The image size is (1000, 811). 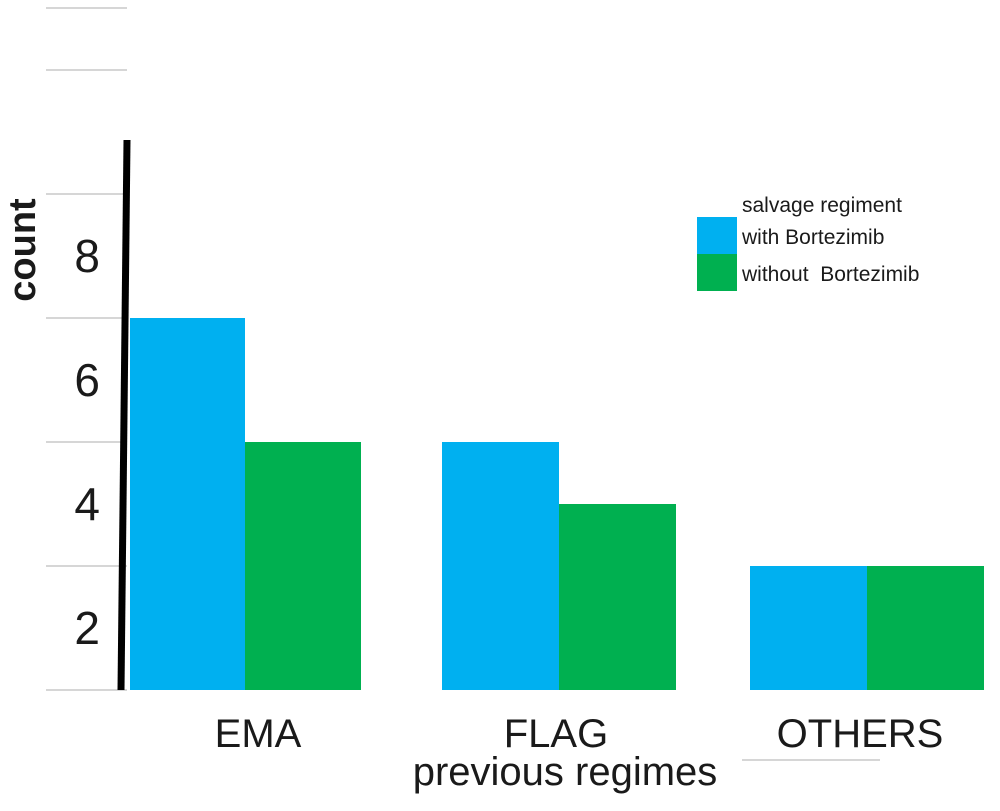 I want to click on y-axis-title: count, so click(x=23, y=250).